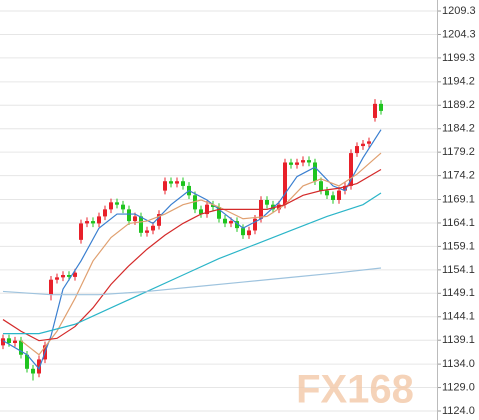  Describe the element at coordinates (458, 82) in the screenshot. I see `y-tick-label: 1194.2` at that location.